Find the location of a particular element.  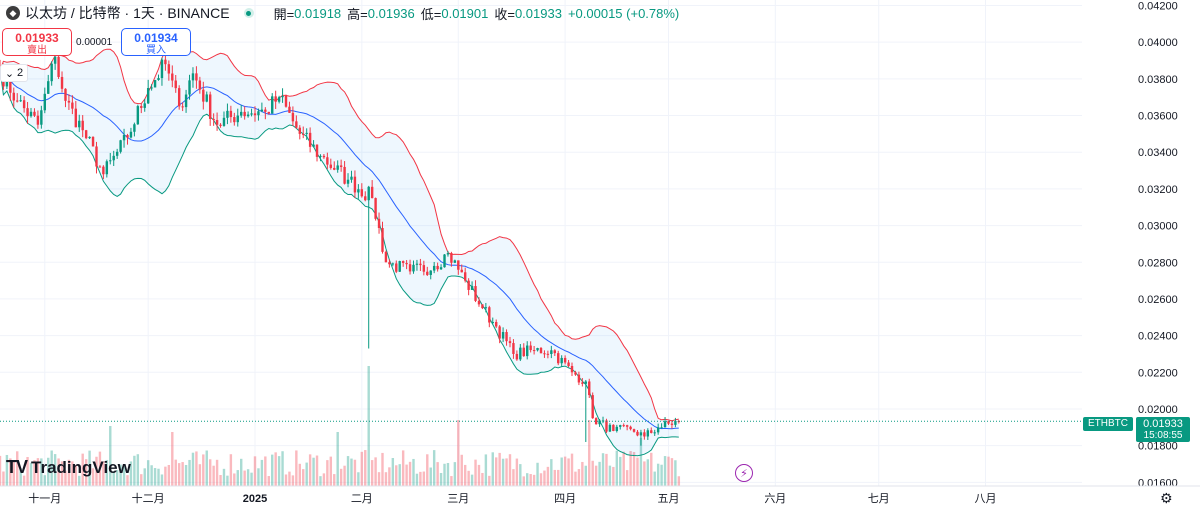

gear-icon: ⚙ is located at coordinates (1166, 498).